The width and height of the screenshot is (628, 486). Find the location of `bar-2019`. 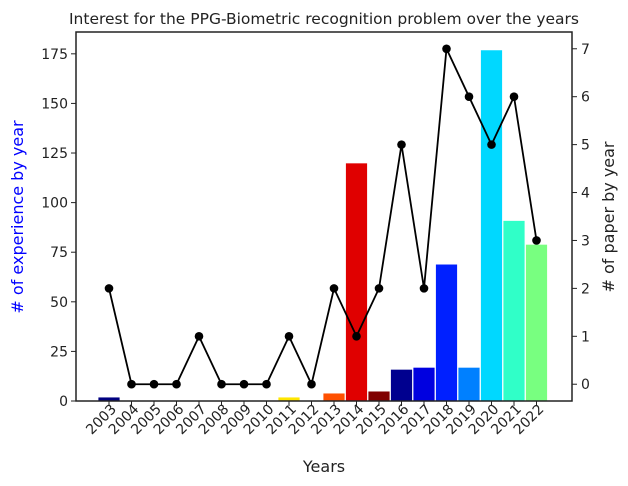

bar-2019 is located at coordinates (469, 384).